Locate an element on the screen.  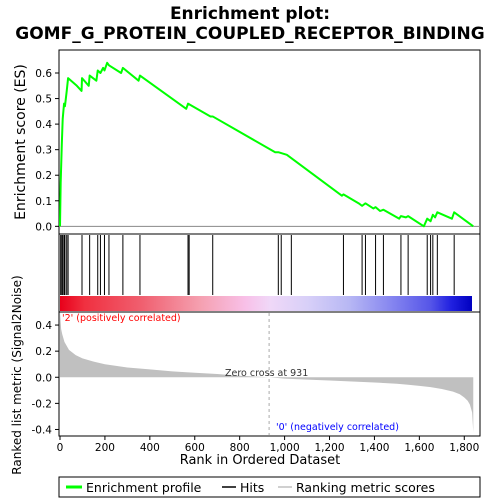
x-axis-label: Rank in Ordered Dataset is located at coordinates (260, 460).